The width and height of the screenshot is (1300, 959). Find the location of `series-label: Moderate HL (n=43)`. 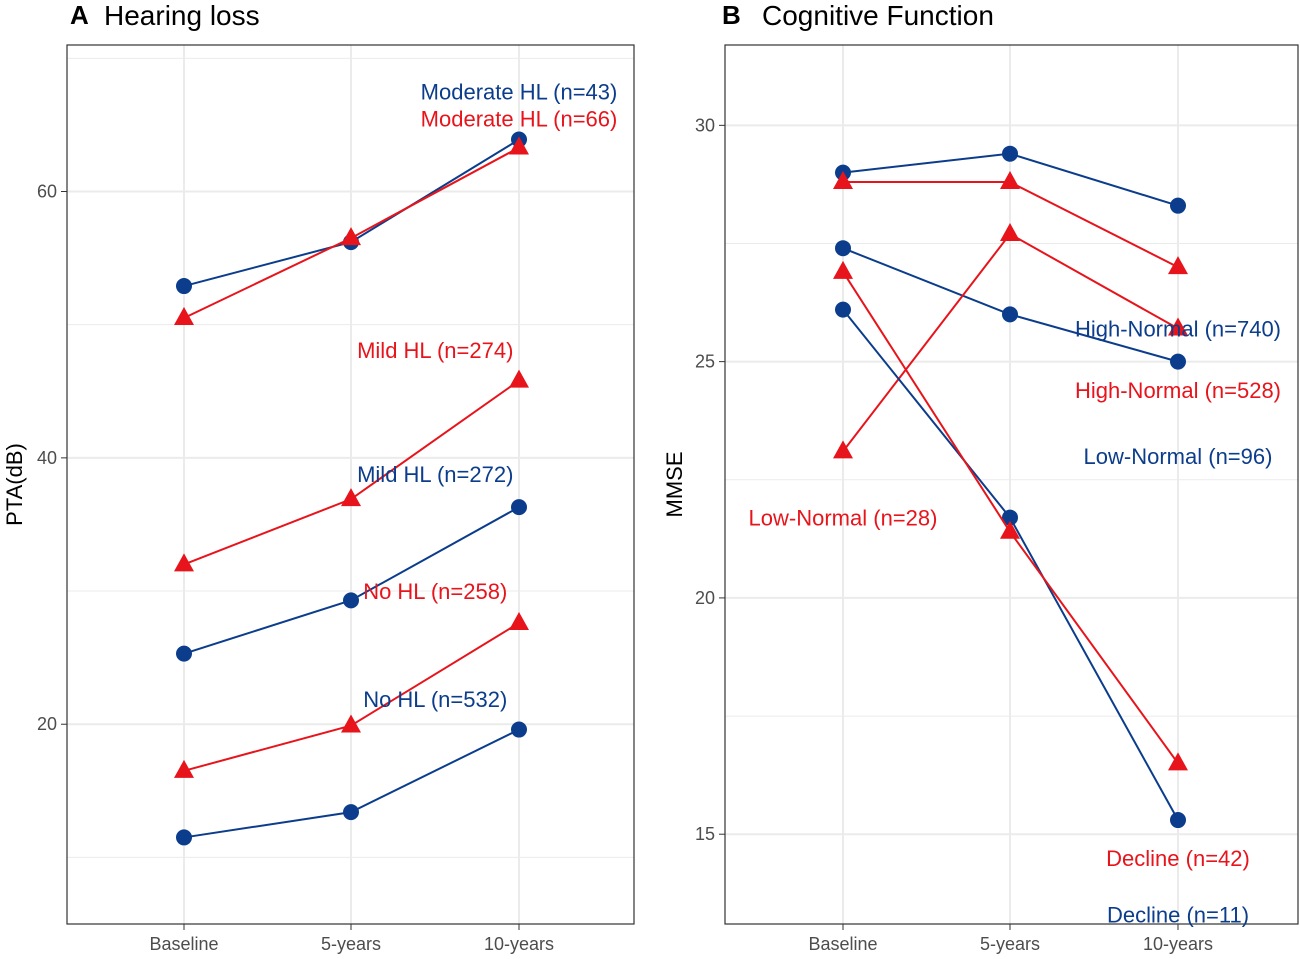

series-label: Moderate HL (n=43) is located at coordinates (519, 92).